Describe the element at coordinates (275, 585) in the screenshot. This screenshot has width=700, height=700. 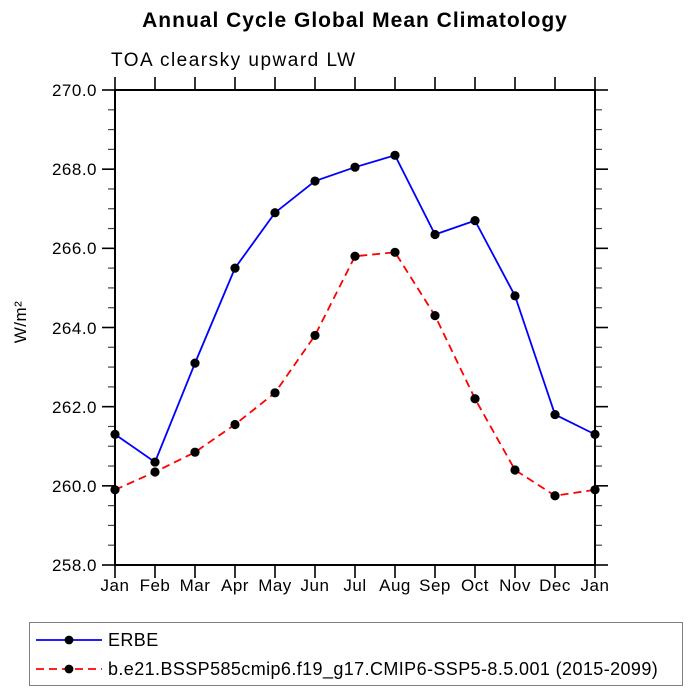
I see `x-tick-label: May` at that location.